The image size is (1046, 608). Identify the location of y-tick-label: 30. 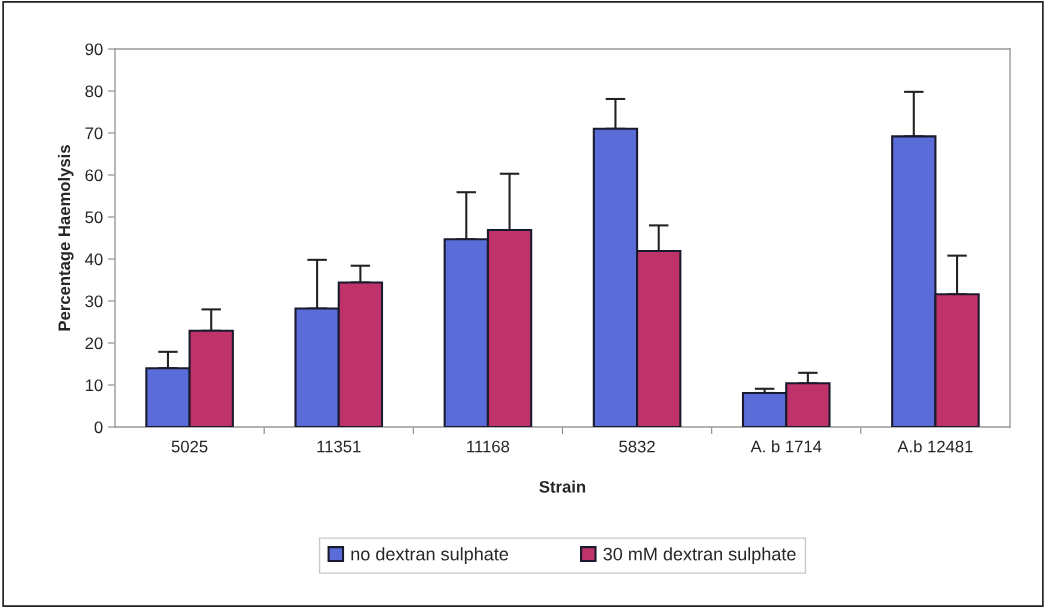
(94, 301).